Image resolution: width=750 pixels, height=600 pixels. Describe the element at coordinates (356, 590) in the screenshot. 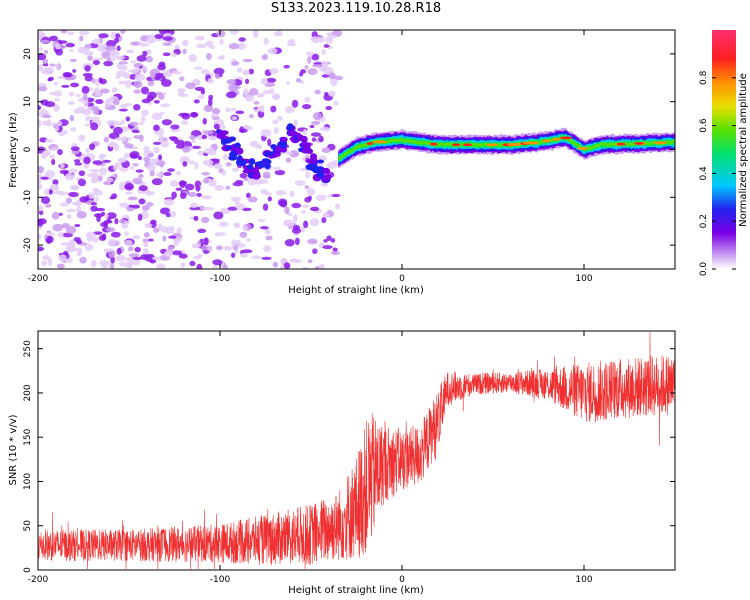

I see `snr-xlabel: Height of straight line (km)` at that location.